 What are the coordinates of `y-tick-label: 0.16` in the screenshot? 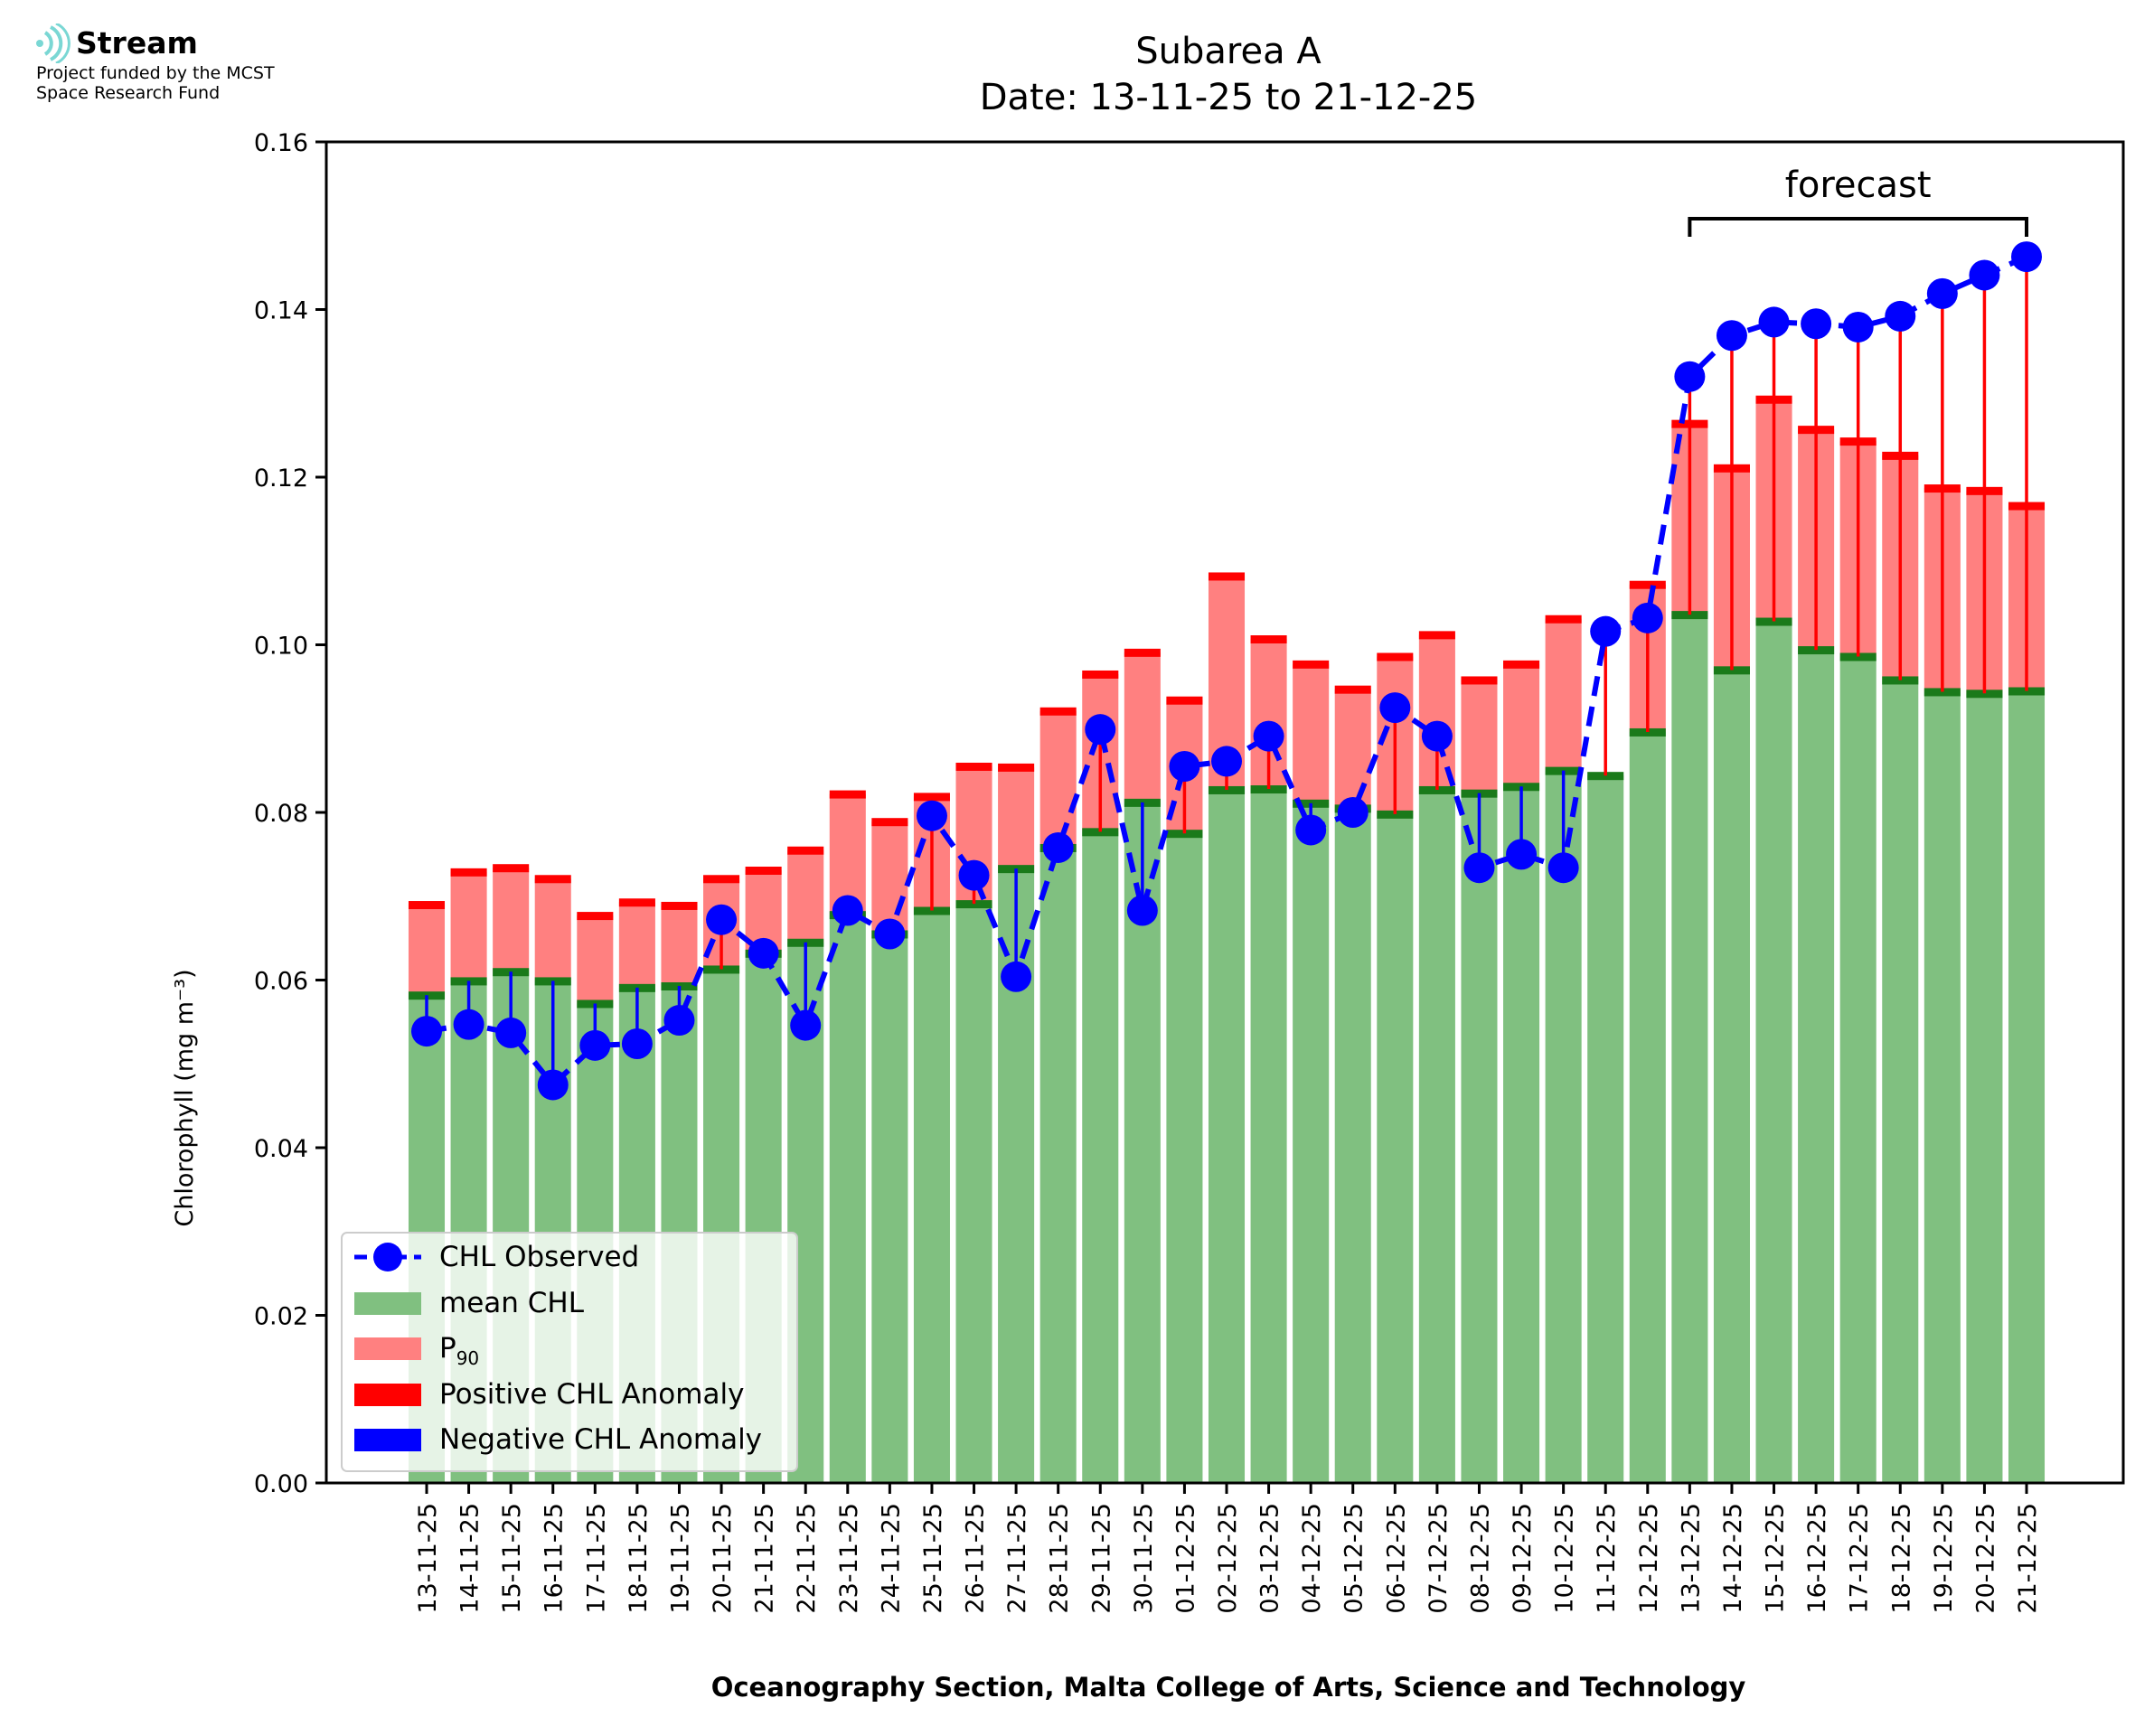 It's located at (281, 143).